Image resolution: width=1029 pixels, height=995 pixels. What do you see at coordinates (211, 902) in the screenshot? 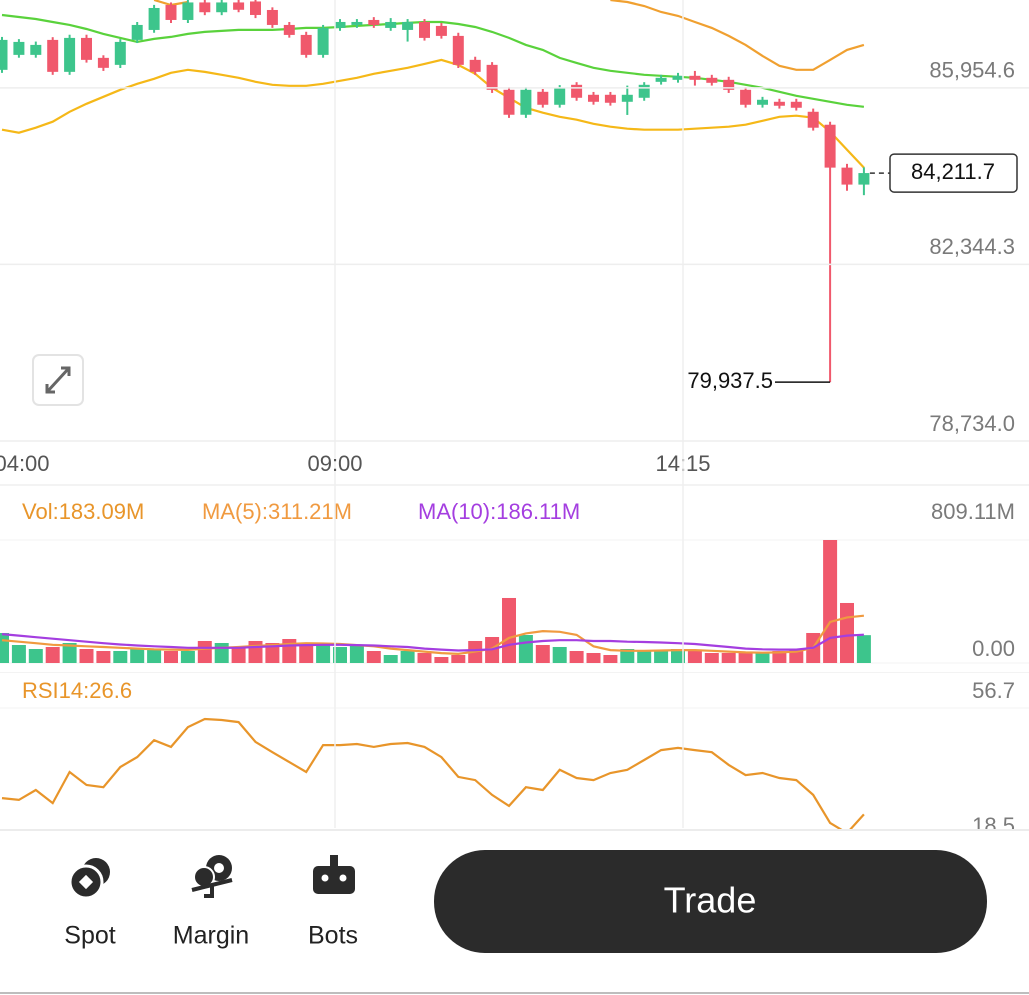
I see `nav-margin: Margin` at bounding box center [211, 902].